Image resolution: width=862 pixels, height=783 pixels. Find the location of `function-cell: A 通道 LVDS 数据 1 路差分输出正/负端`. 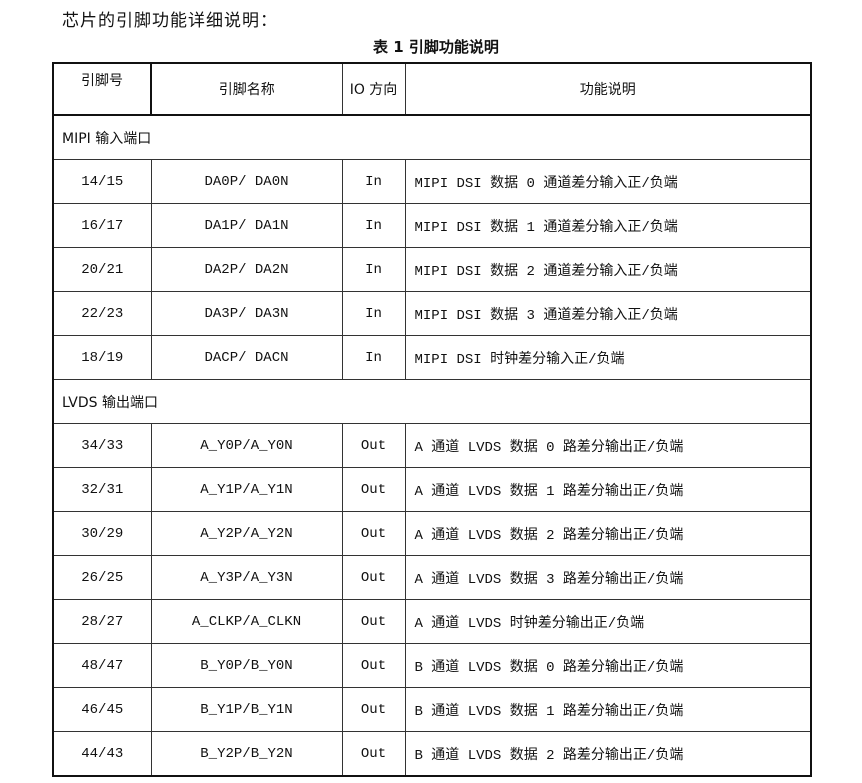

function-cell: A 通道 LVDS 数据 1 路差分输出正/负端 is located at coordinates (608, 489).